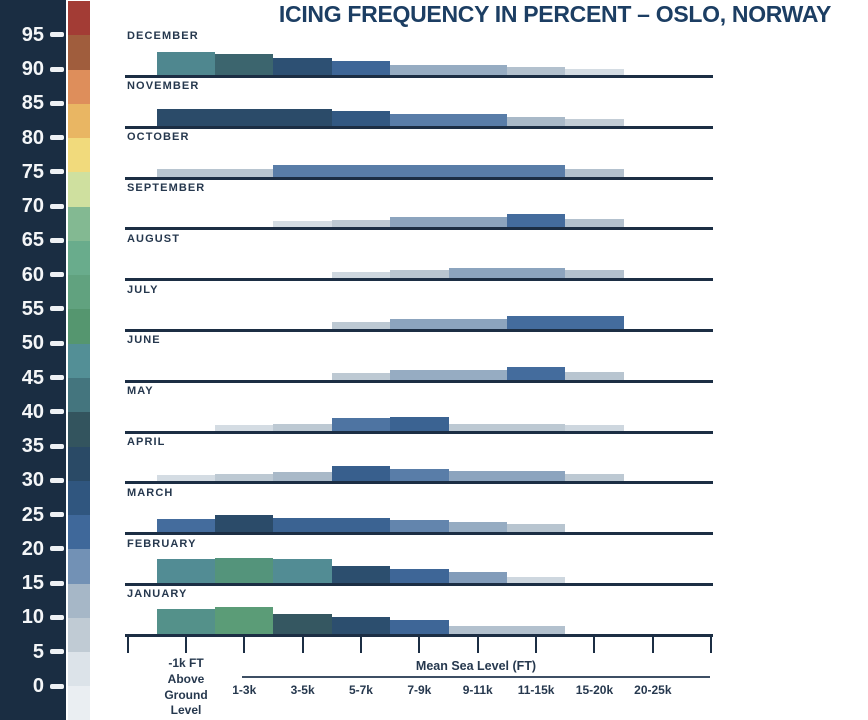 This screenshot has width=868, height=720. I want to click on altitude-label-20-25k: 20-25k, so click(653, 690).